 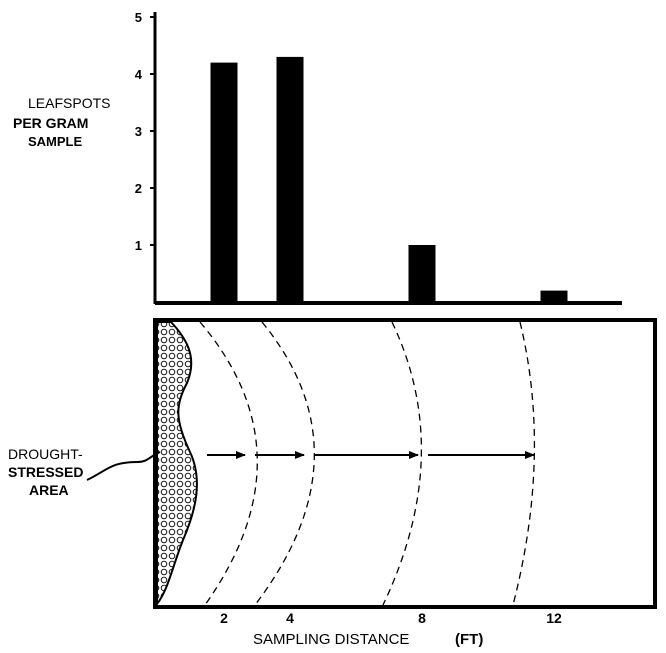 I want to click on y-tick-label-5: 5, so click(x=138, y=17).